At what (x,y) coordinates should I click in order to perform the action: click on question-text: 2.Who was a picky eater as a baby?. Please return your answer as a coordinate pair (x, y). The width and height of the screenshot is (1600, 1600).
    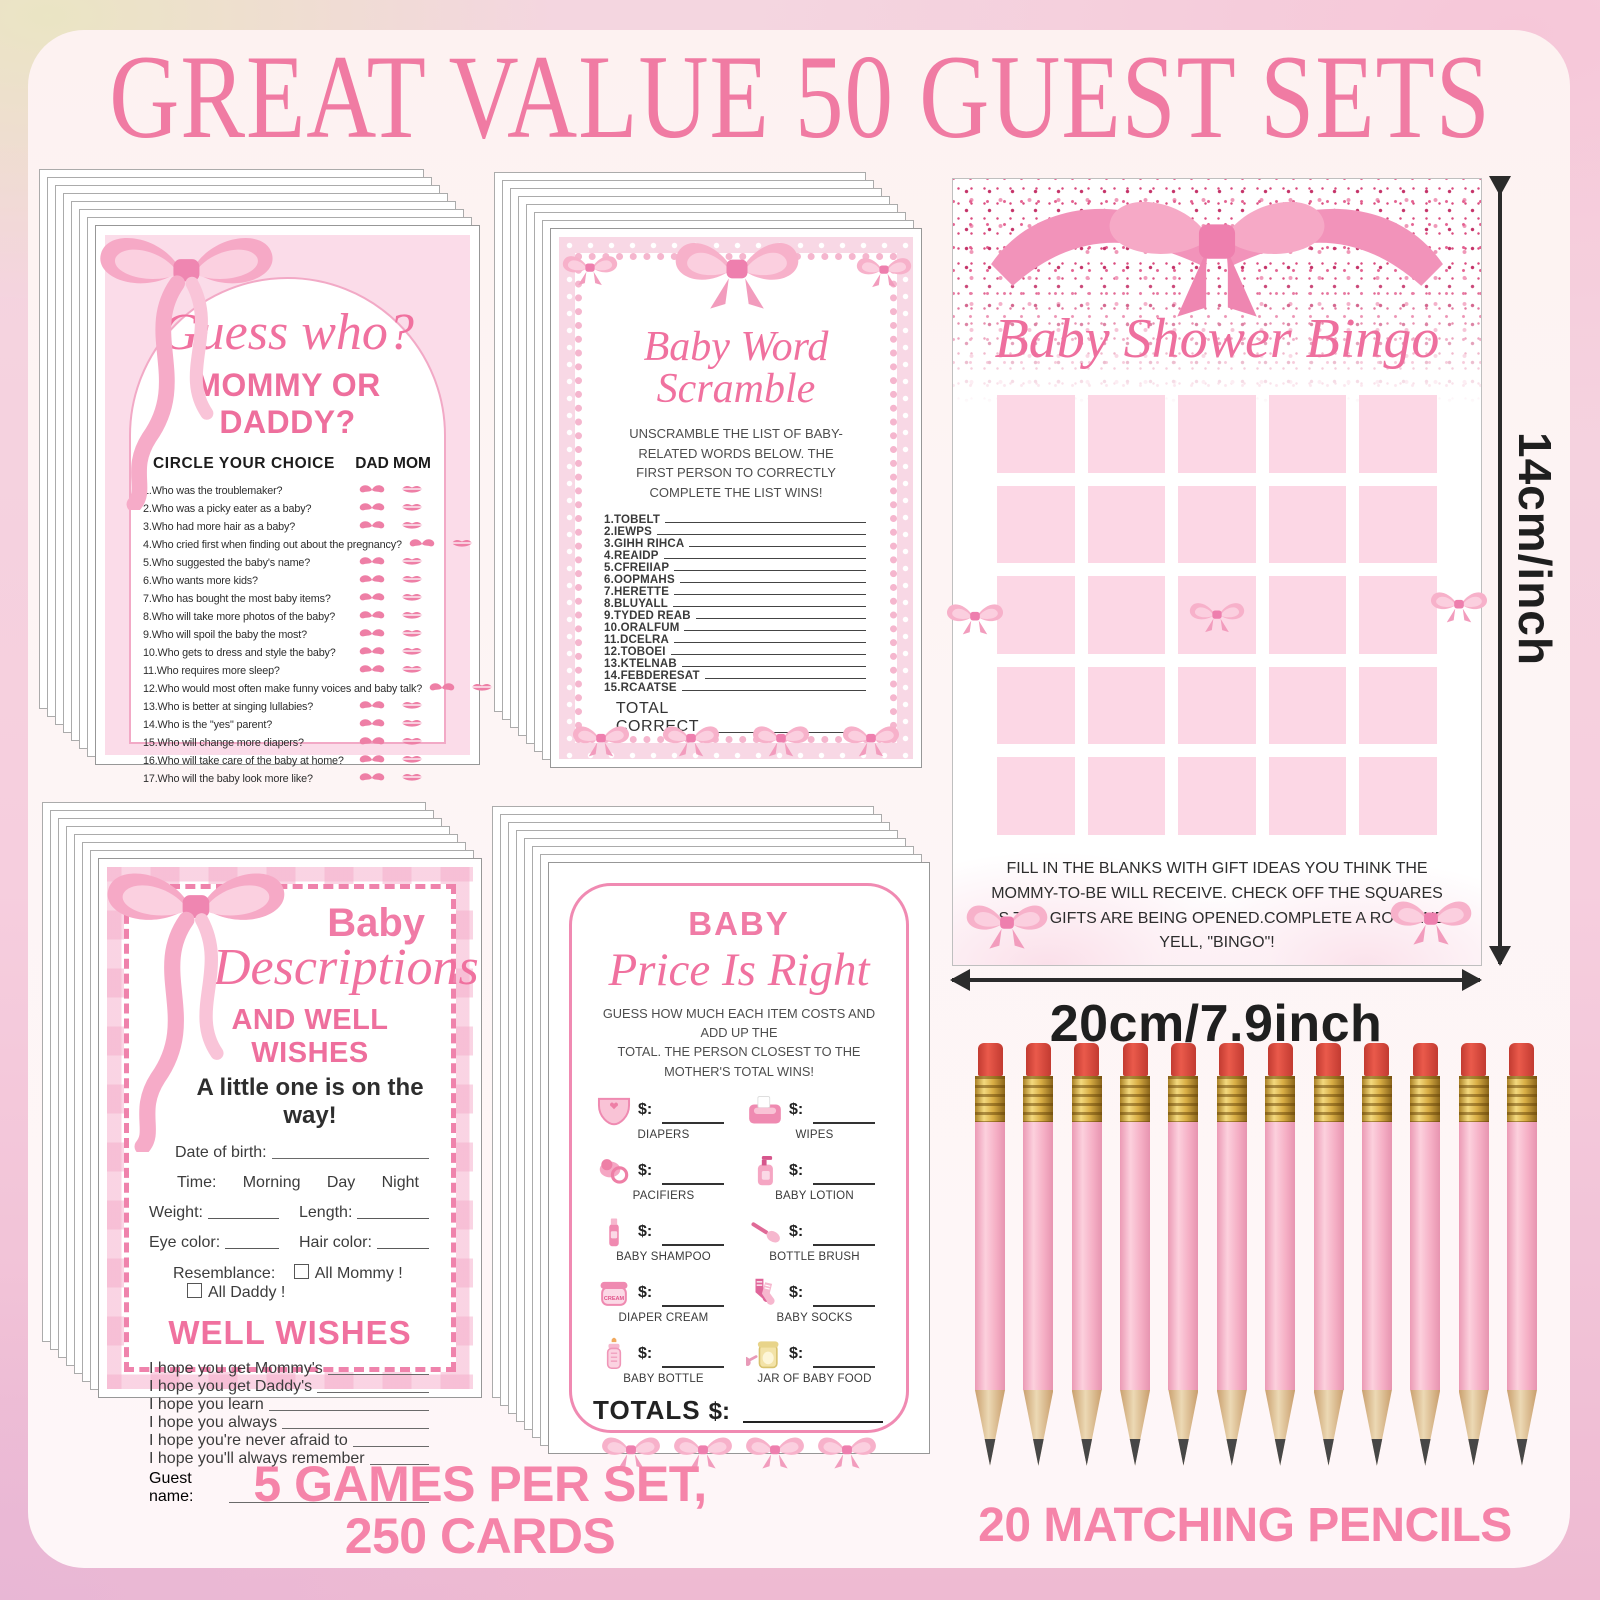
    Looking at the image, I should click on (227, 509).